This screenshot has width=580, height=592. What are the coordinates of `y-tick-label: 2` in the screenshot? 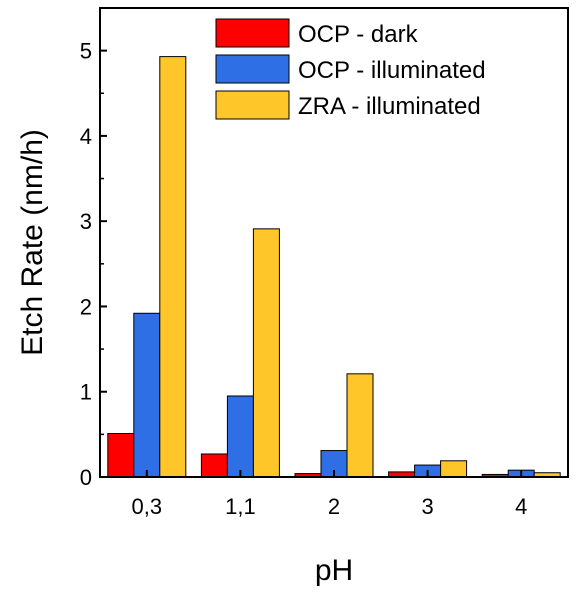 It's located at (86, 306).